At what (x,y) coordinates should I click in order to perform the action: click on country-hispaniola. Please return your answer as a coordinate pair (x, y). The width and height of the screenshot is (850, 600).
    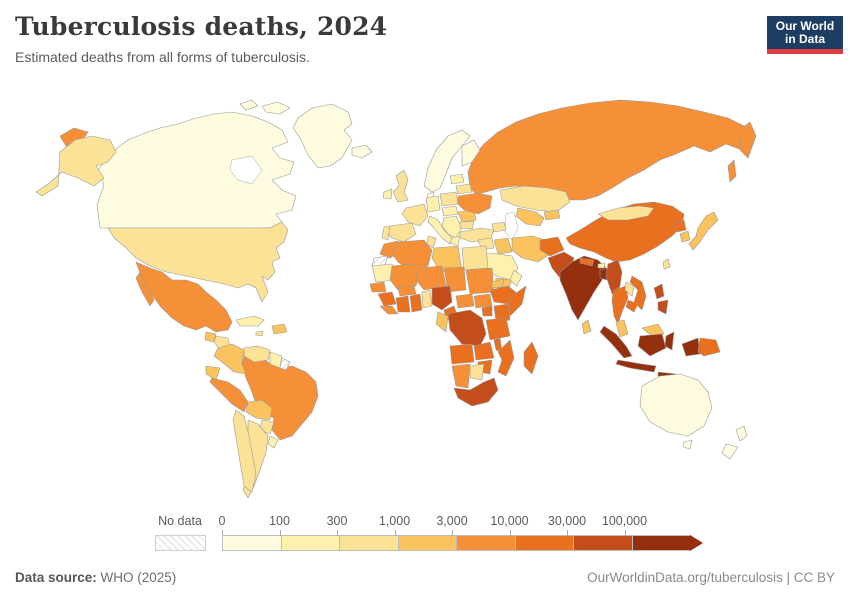
    Looking at the image, I should click on (279, 329).